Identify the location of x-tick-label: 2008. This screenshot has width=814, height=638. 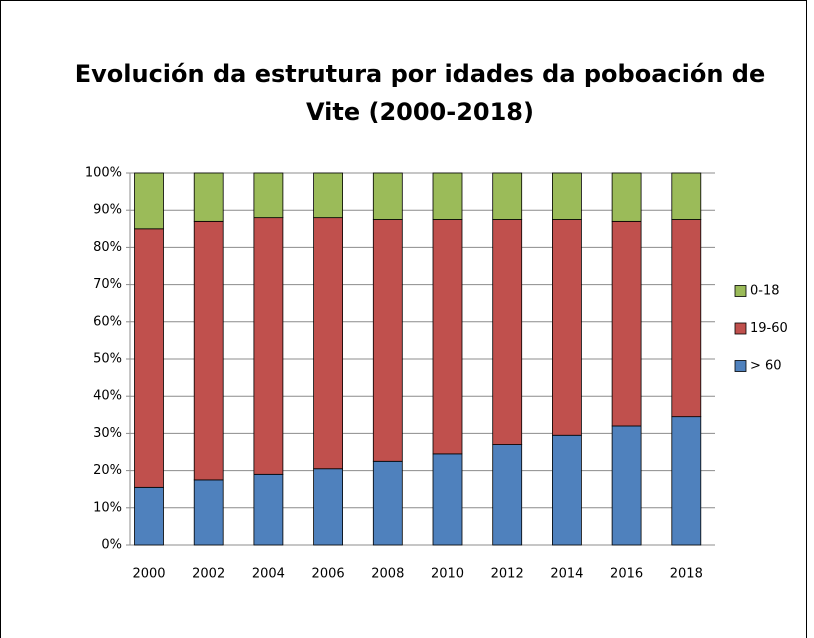
(387, 574).